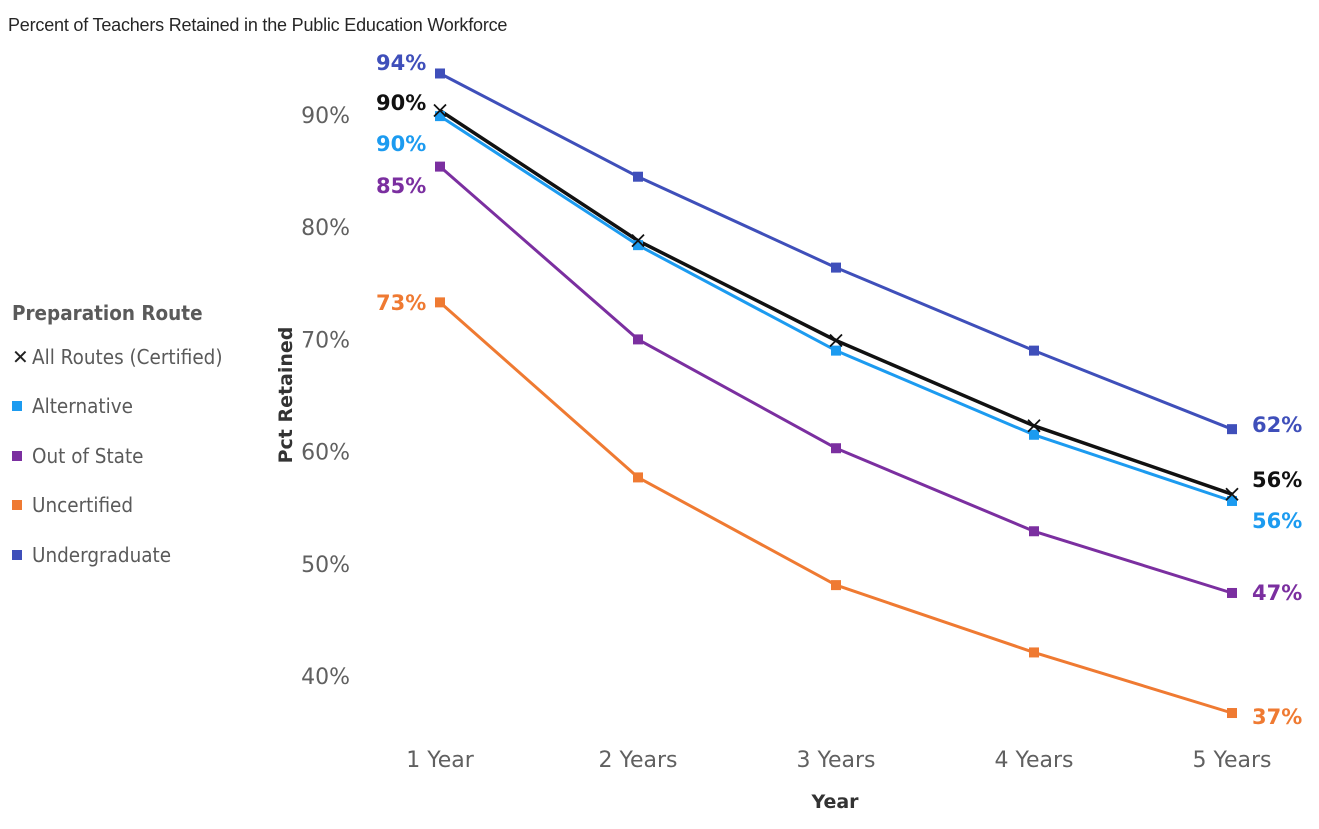 This screenshot has width=1319, height=829. What do you see at coordinates (1277, 717) in the screenshot?
I see `data-label-end: 37%` at bounding box center [1277, 717].